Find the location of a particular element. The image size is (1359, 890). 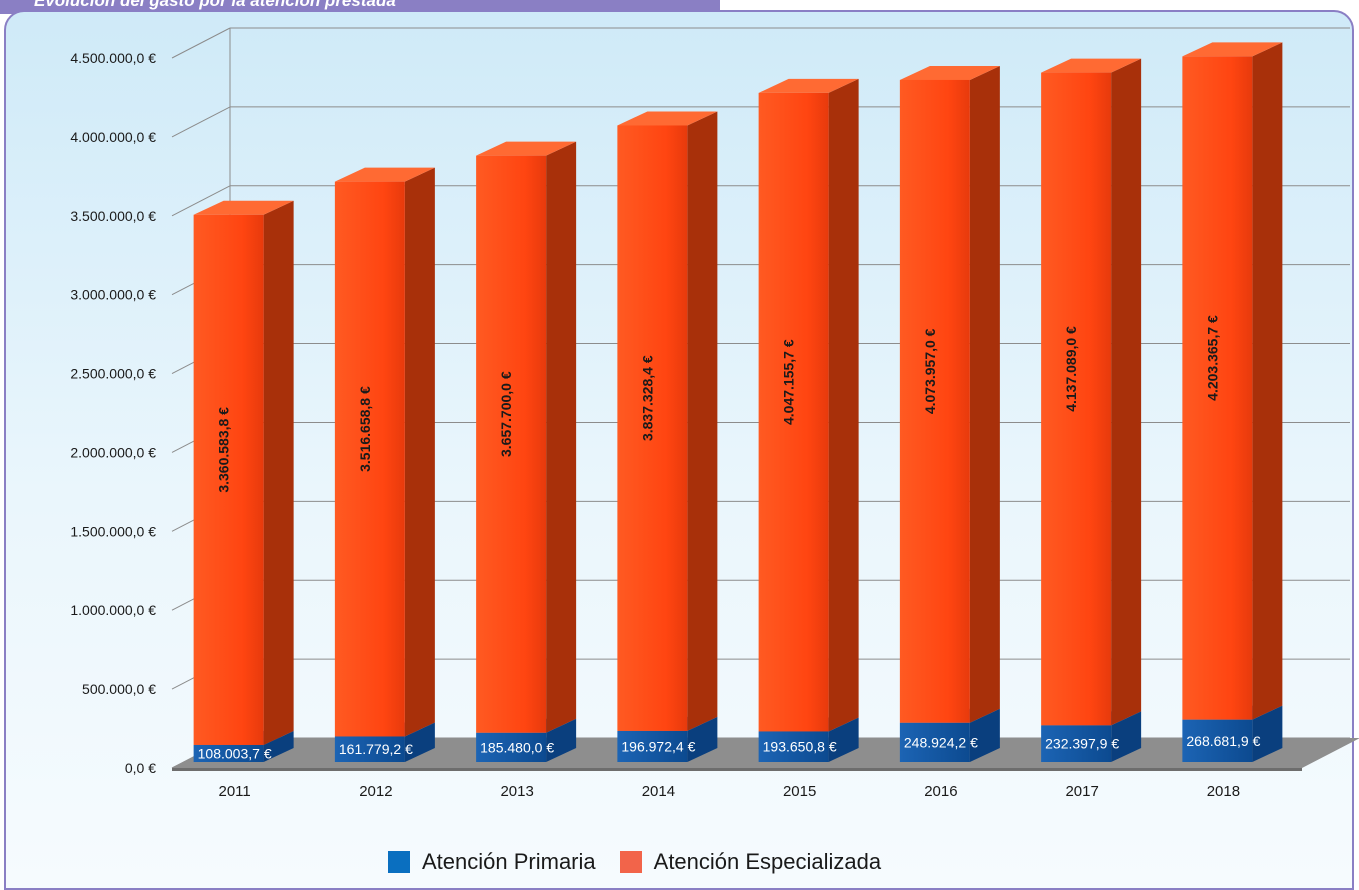

bar-especializada-2016-front is located at coordinates (934, 401).